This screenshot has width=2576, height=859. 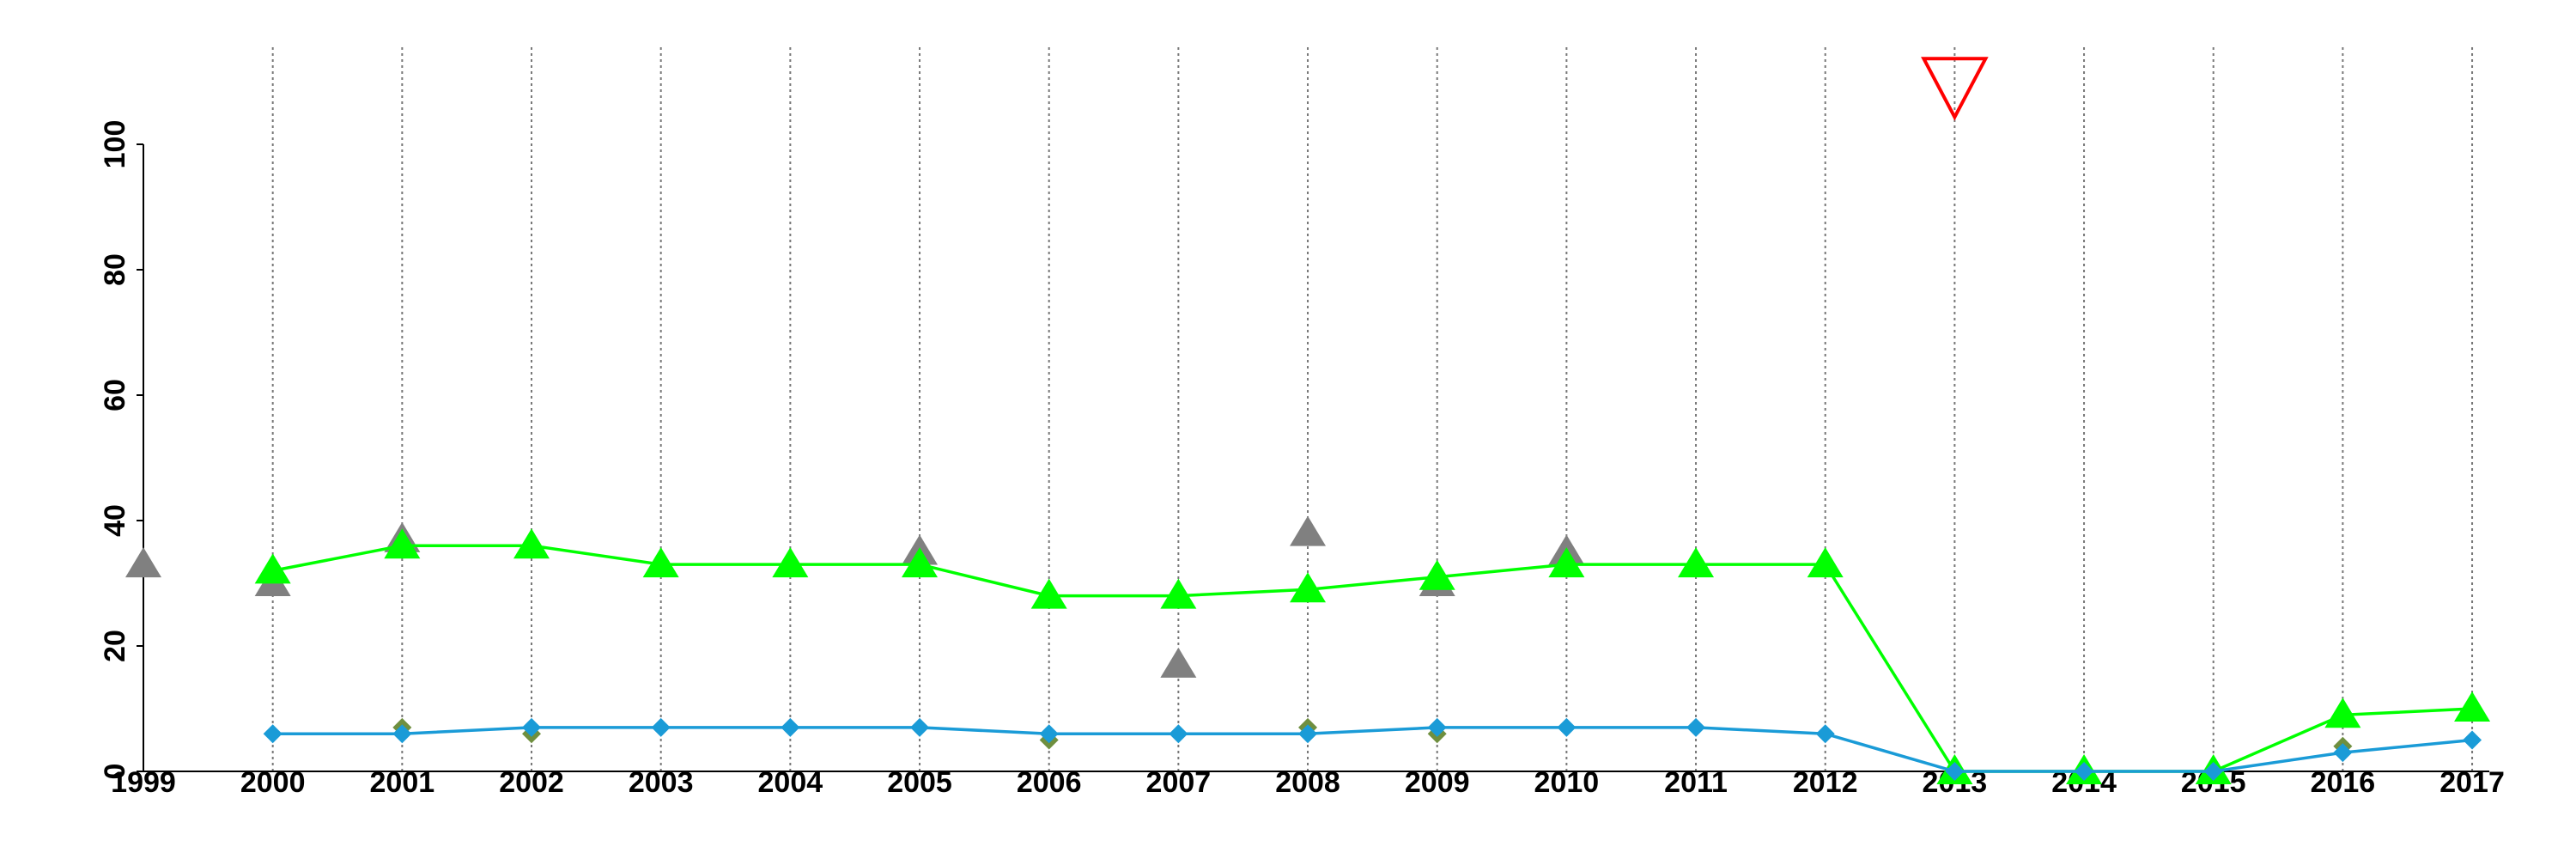 What do you see at coordinates (1566, 562) in the screenshot?
I see `series-0-point-2010` at bounding box center [1566, 562].